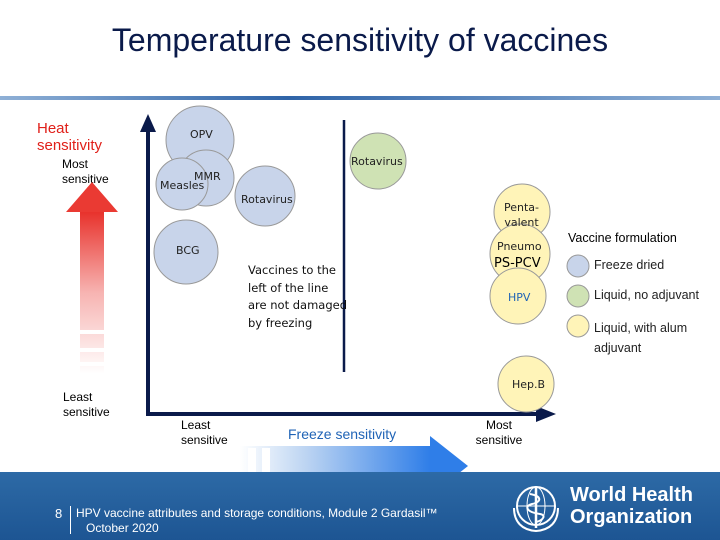  Describe the element at coordinates (70, 145) in the screenshot. I see `heat-label-line2: sensitivity` at that location.